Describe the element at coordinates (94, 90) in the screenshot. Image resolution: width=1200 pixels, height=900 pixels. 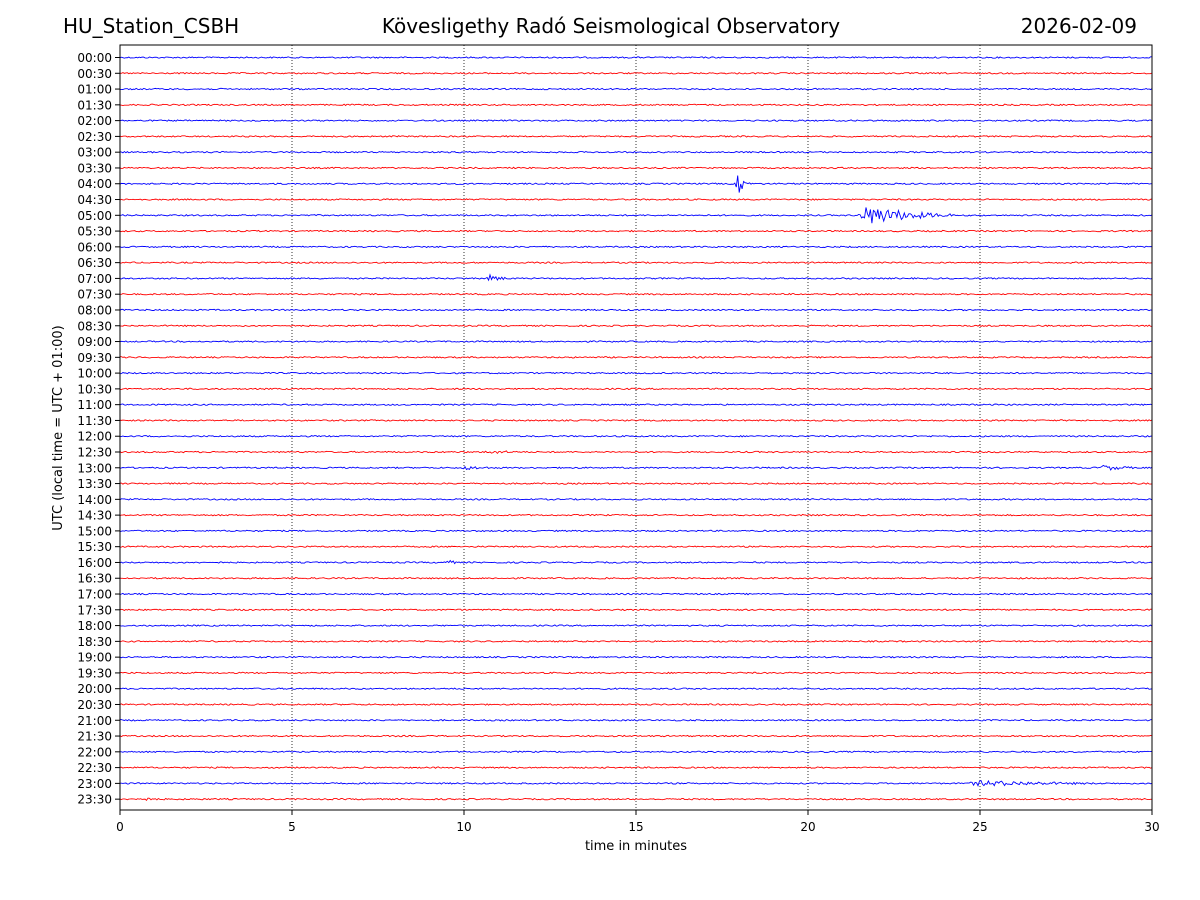
I see `y-tick-label: 01:00` at that location.